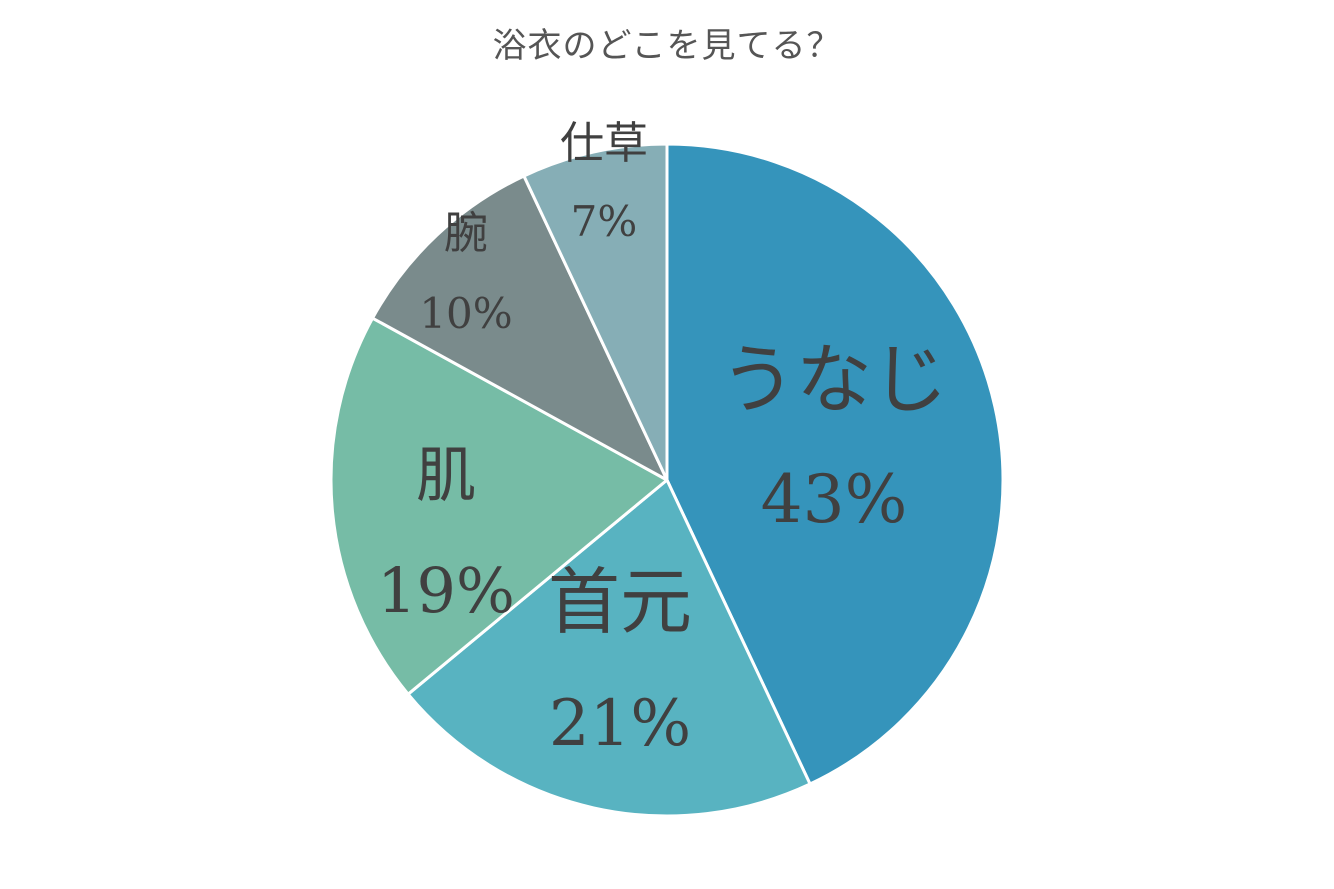 The height and width of the screenshot is (889, 1334). What do you see at coordinates (604, 143) in the screenshot?
I see `slice-label-5: 仕草` at bounding box center [604, 143].